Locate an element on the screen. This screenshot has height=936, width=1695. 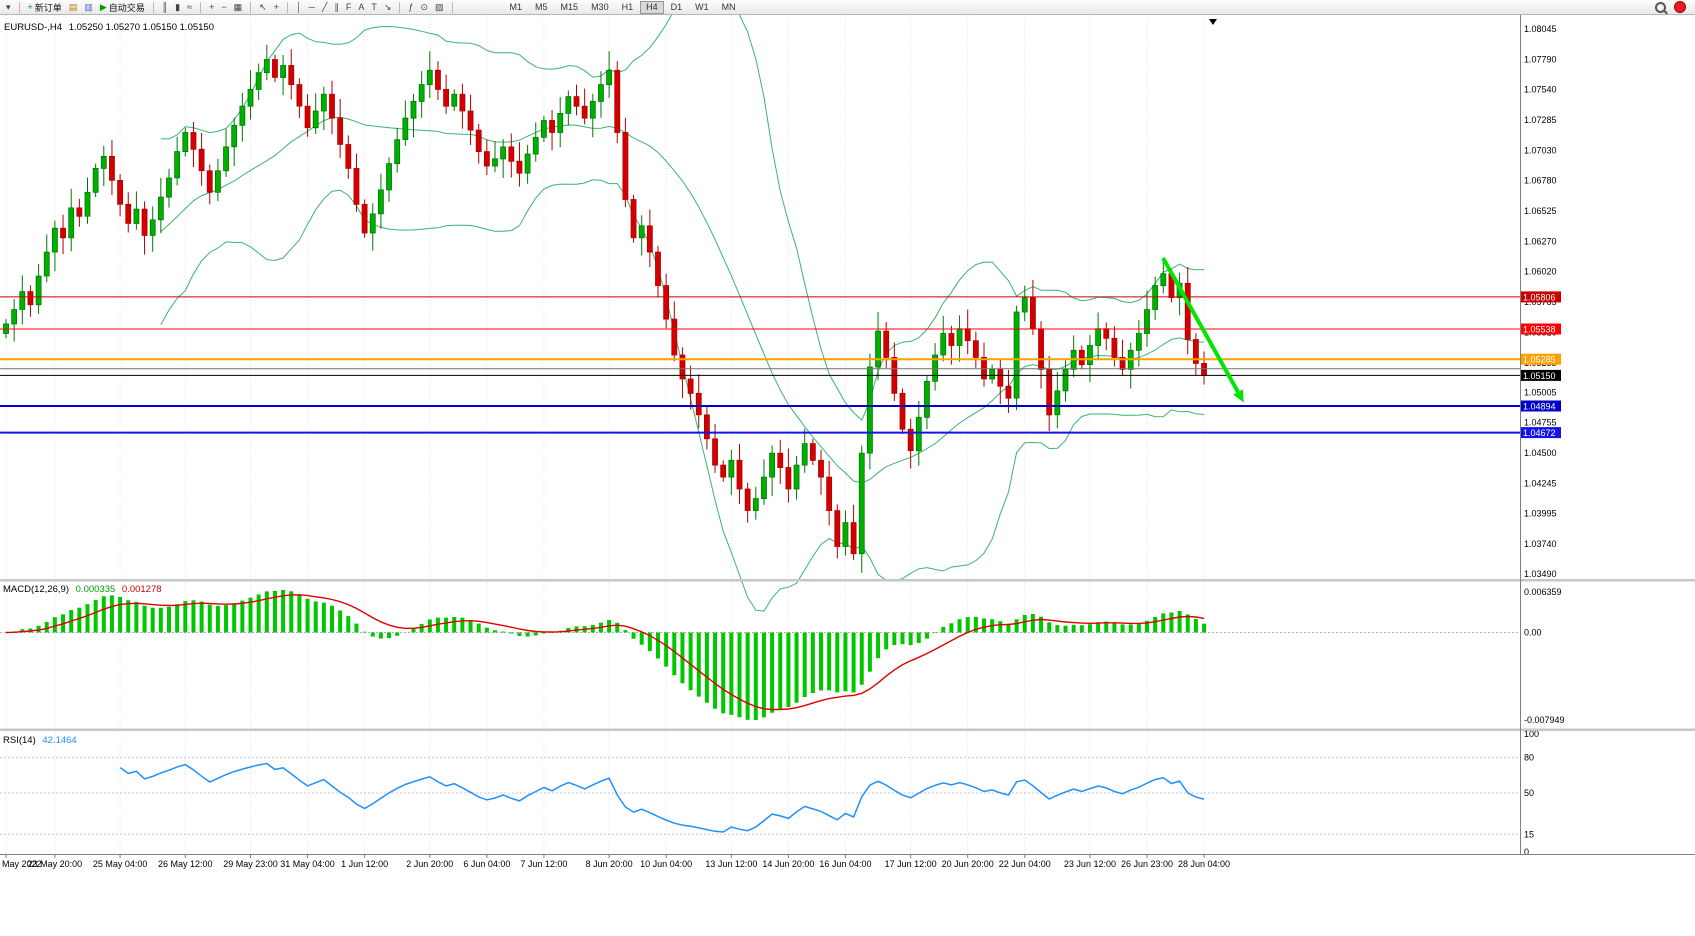
time-axis-label: 29 May 23:00 is located at coordinates (250, 864).